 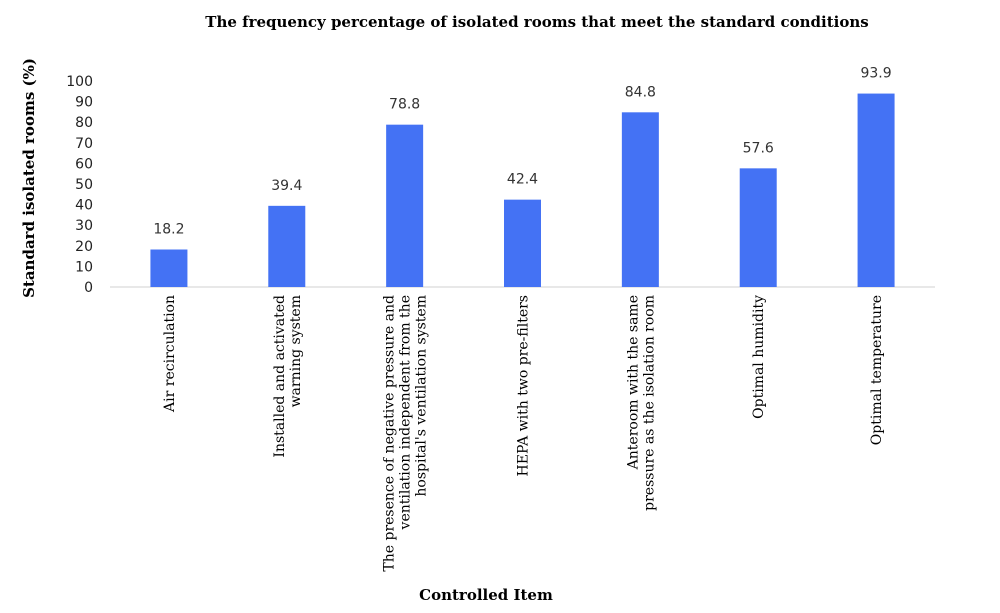 What do you see at coordinates (84, 247) in the screenshot?
I see `y-tick-label: 20` at bounding box center [84, 247].